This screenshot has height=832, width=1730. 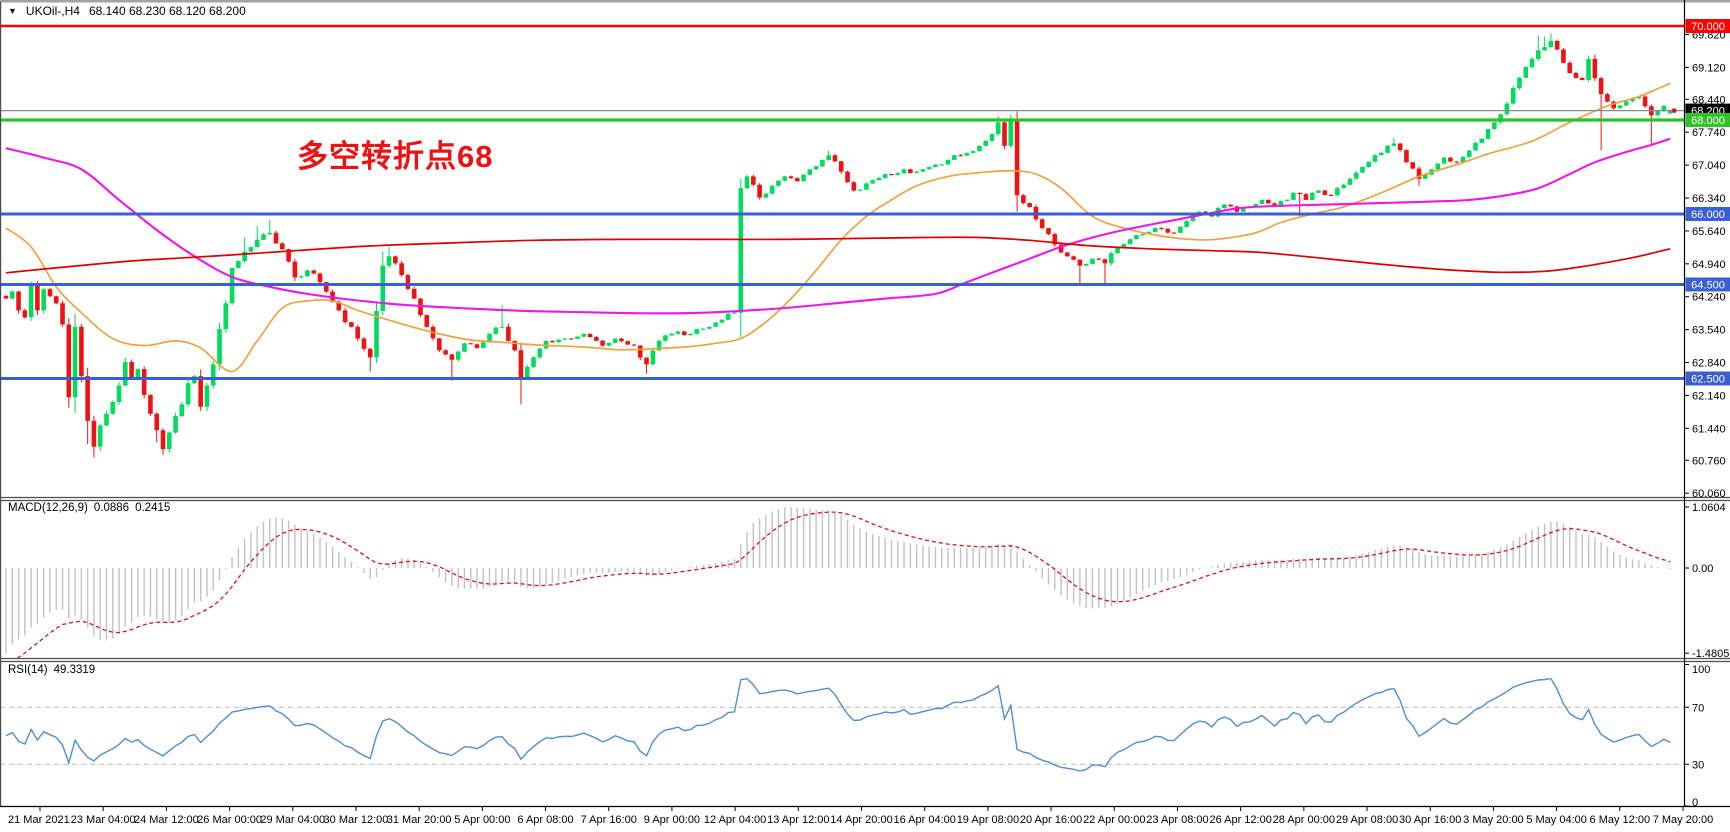 What do you see at coordinates (1114, 820) in the screenshot?
I see `time-tick-label: 22 Apr 00:00` at bounding box center [1114, 820].